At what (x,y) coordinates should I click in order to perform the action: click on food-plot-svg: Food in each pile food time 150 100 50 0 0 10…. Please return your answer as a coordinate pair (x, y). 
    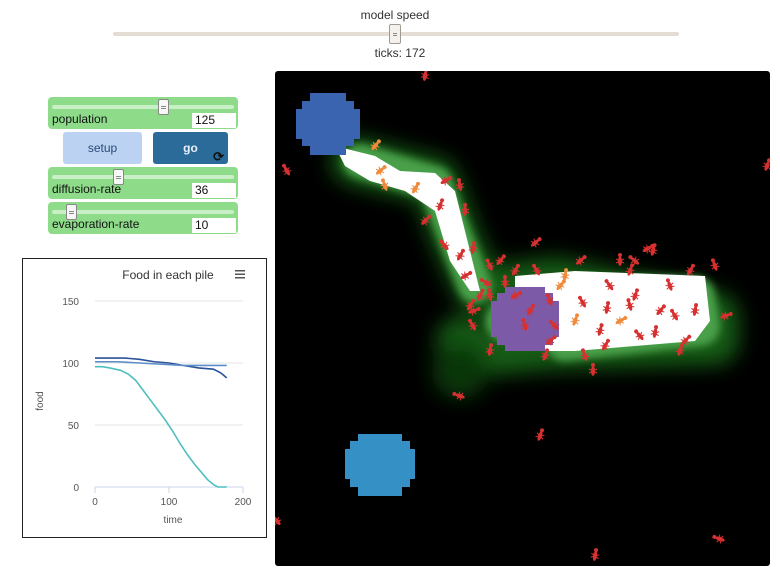
    Looking at the image, I should click on (143, 397).